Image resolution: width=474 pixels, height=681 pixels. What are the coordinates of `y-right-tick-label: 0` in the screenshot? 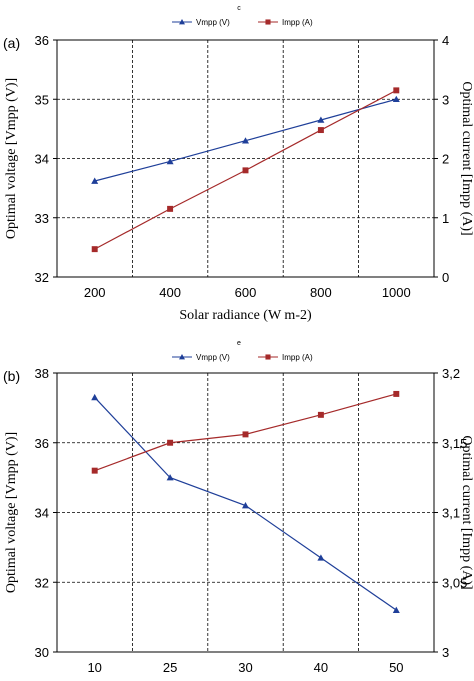 It's located at (445, 277).